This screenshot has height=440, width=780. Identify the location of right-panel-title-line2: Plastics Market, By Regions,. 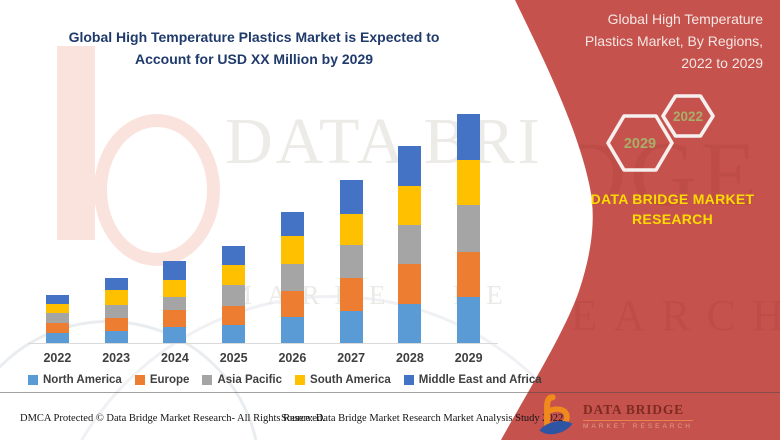
(673, 41).